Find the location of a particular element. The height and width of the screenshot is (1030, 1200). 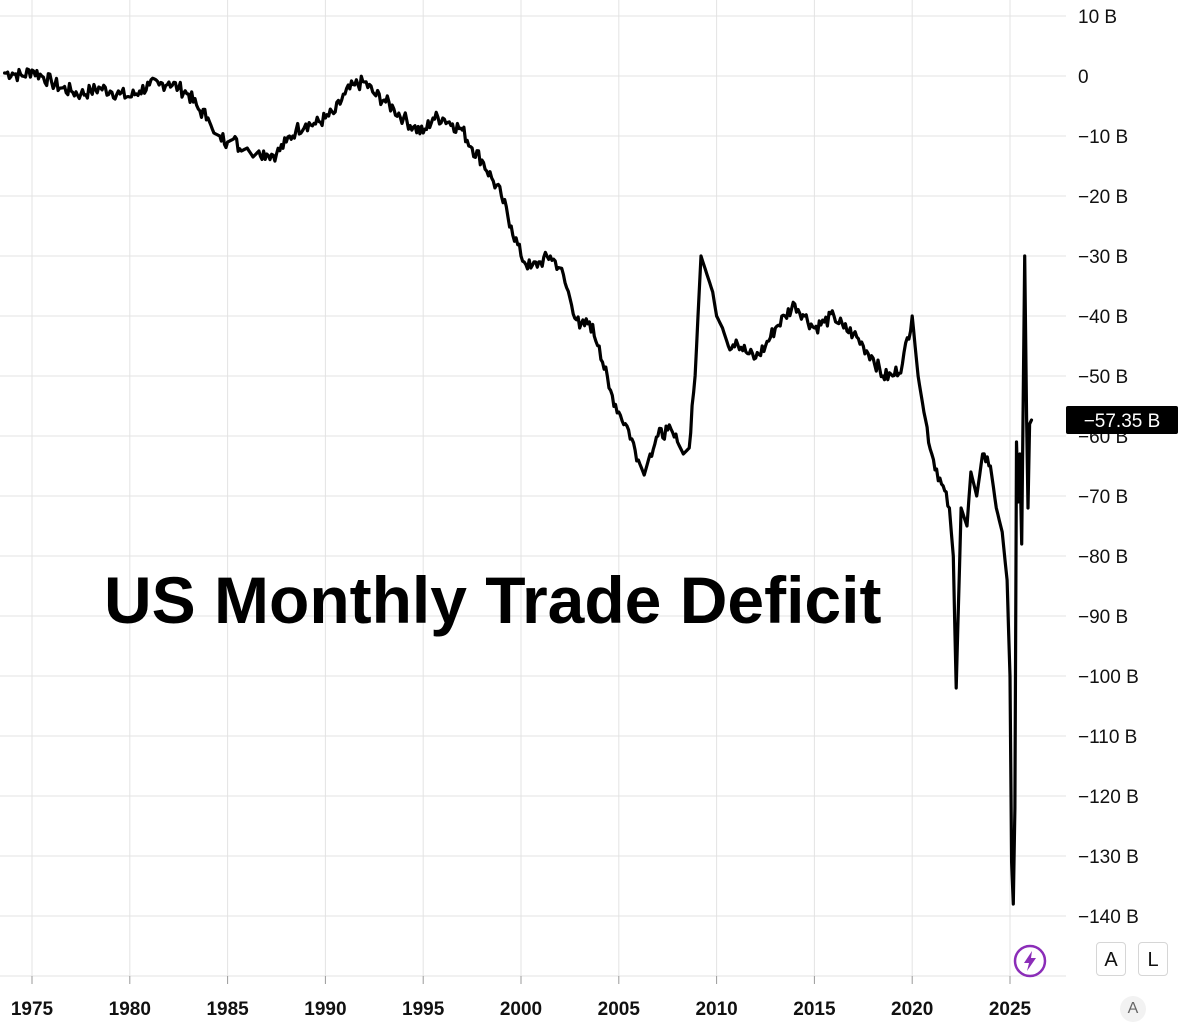

x-tick-label: 1980 is located at coordinates (130, 1009).